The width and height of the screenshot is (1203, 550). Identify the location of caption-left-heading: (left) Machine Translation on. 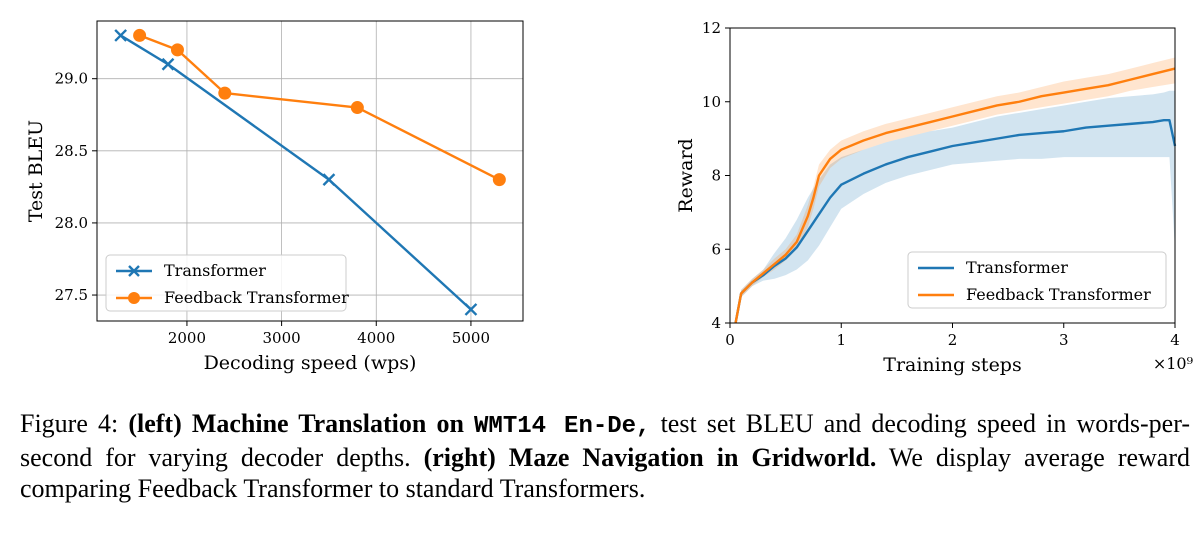
(296, 423).